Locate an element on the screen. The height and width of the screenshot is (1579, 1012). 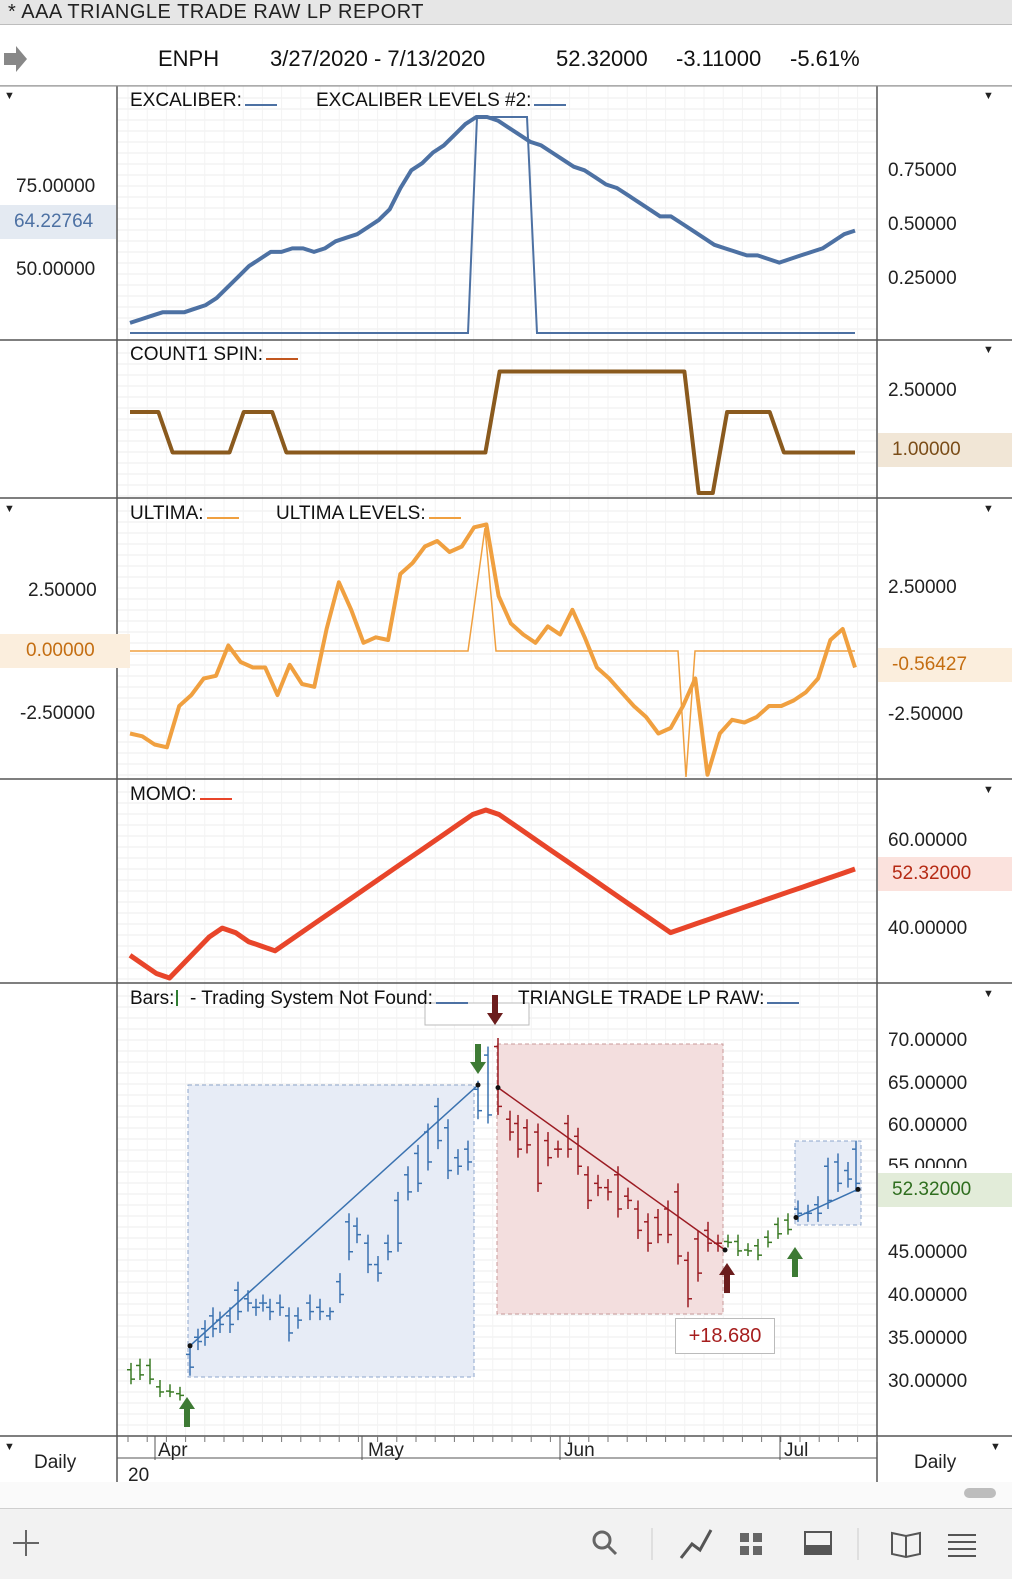
period-menu-left: ▼ is located at coordinates (9, 1447).